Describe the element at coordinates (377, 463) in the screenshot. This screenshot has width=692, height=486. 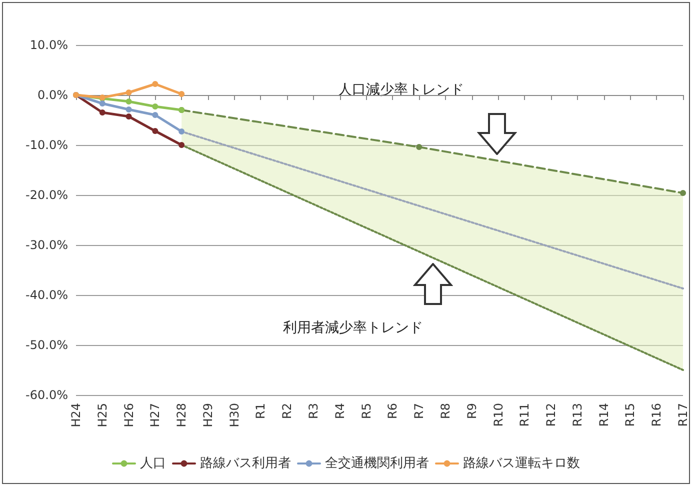
I see `legend-label: 全交通機関利用者` at that location.